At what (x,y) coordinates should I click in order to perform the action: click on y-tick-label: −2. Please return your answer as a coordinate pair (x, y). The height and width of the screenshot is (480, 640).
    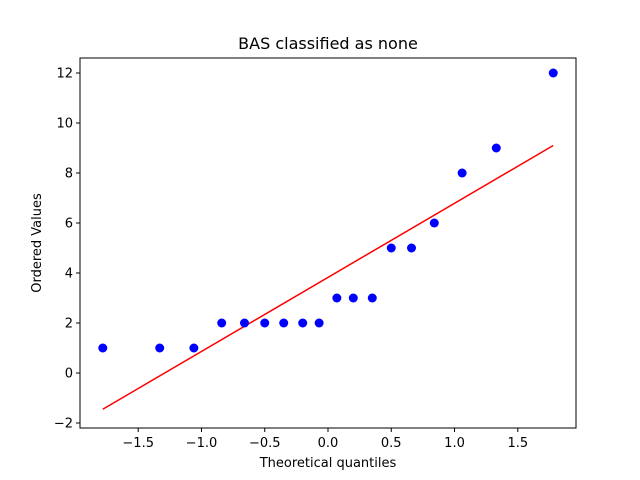
    Looking at the image, I should click on (63, 424).